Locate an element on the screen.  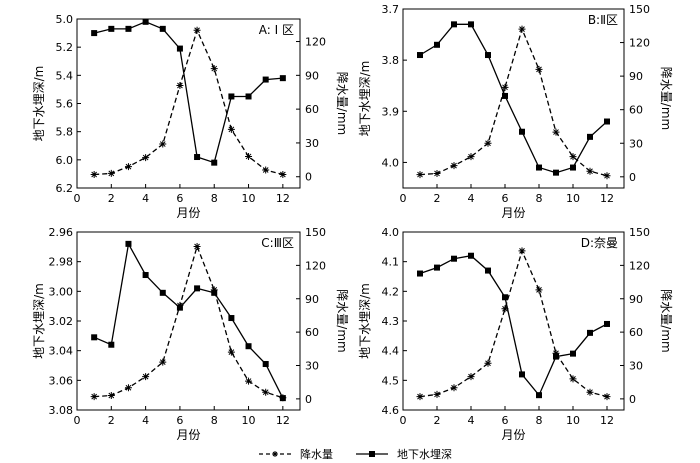
legend-item-precipitation: 降水量 is located at coordinates (295, 454).